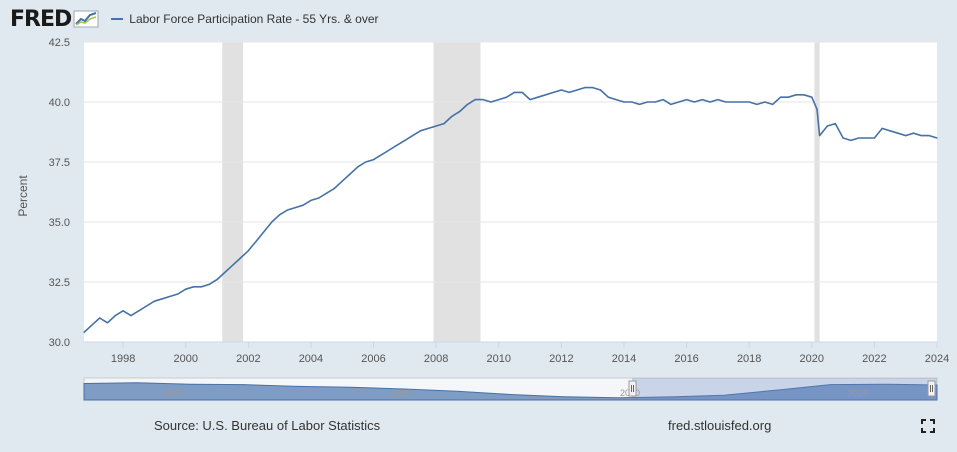 The height and width of the screenshot is (452, 957). What do you see at coordinates (784, 389) in the screenshot?
I see `navigator-selection` at bounding box center [784, 389].